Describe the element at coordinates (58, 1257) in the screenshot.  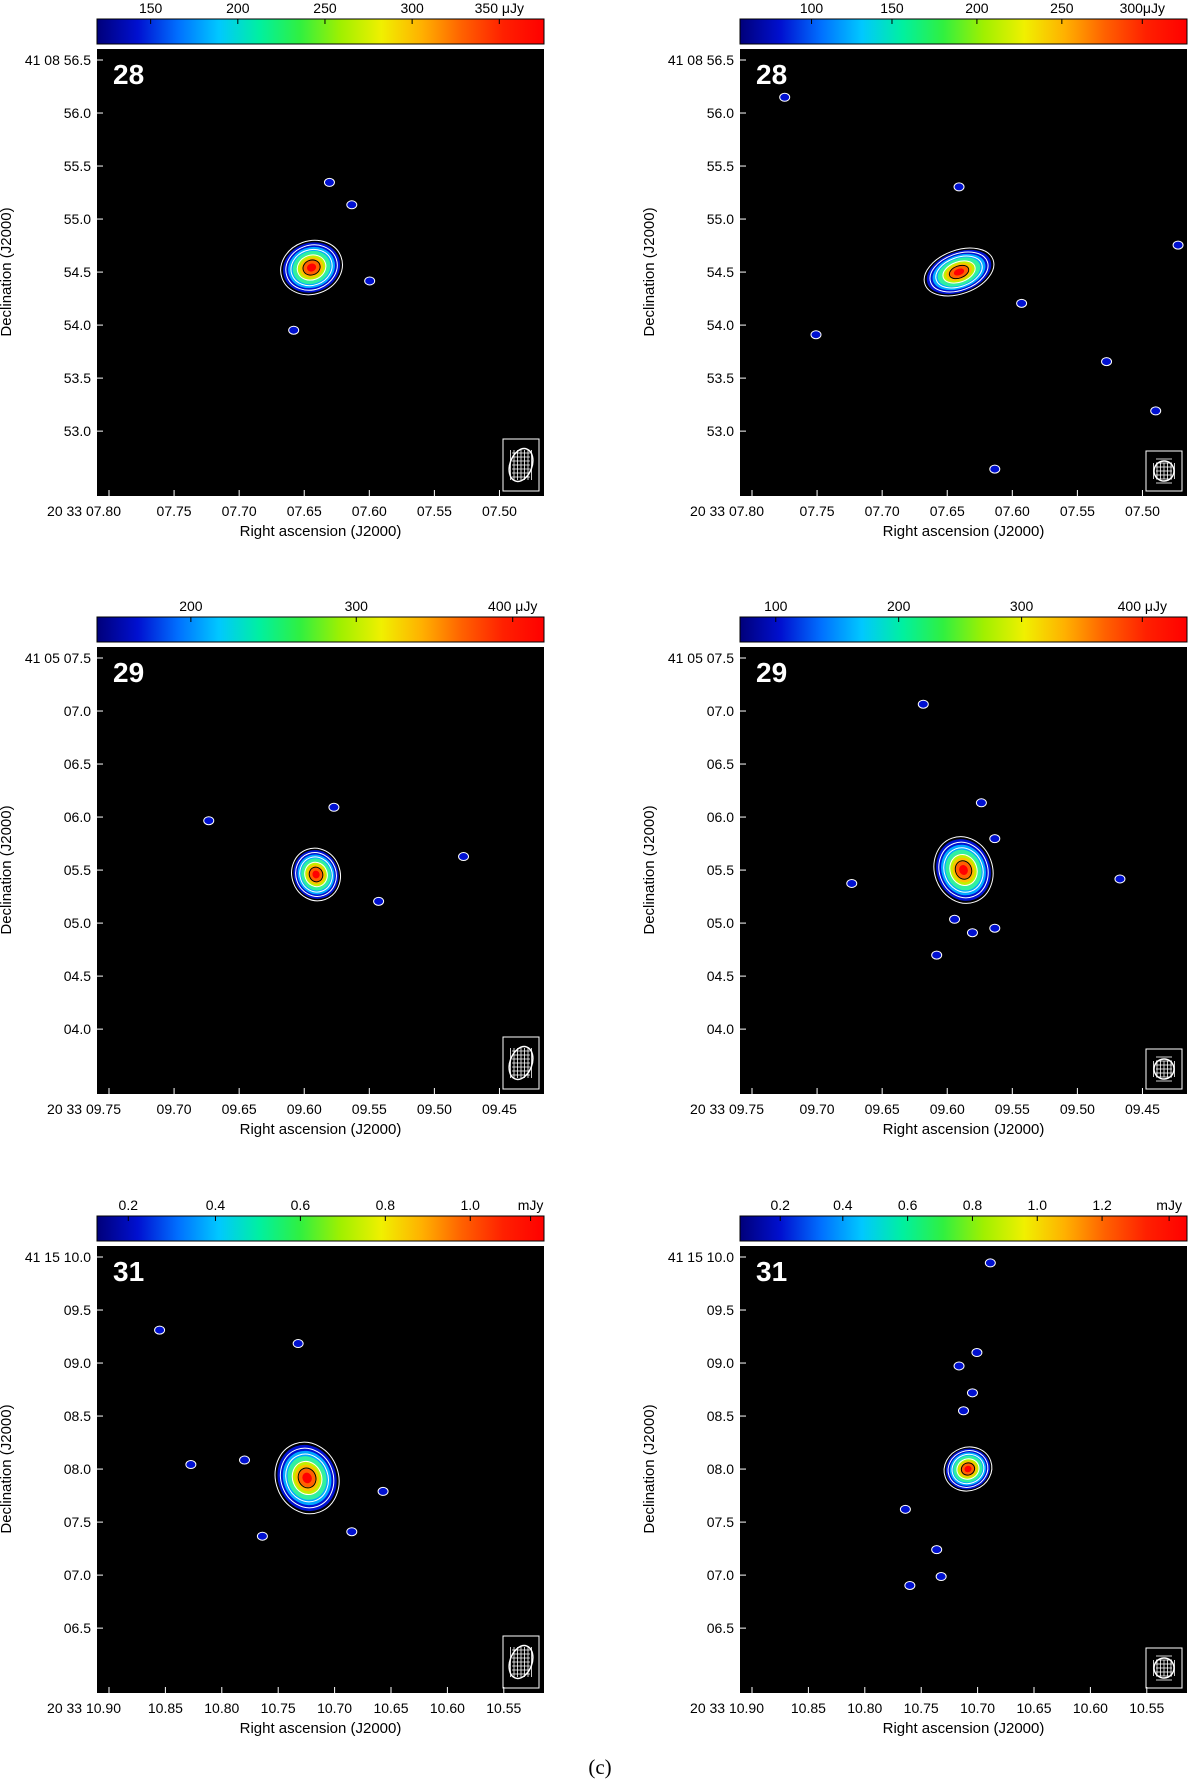
I see `y-tick-label: 41 15 10.0` at that location.